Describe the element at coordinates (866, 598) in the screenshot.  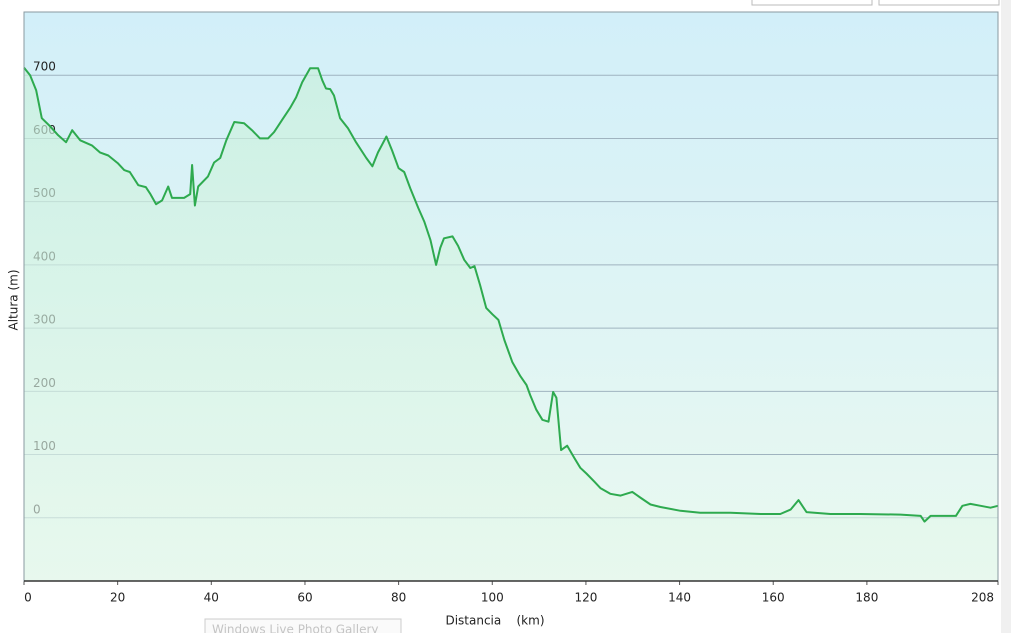
I see `x-tick-label: 180` at that location.